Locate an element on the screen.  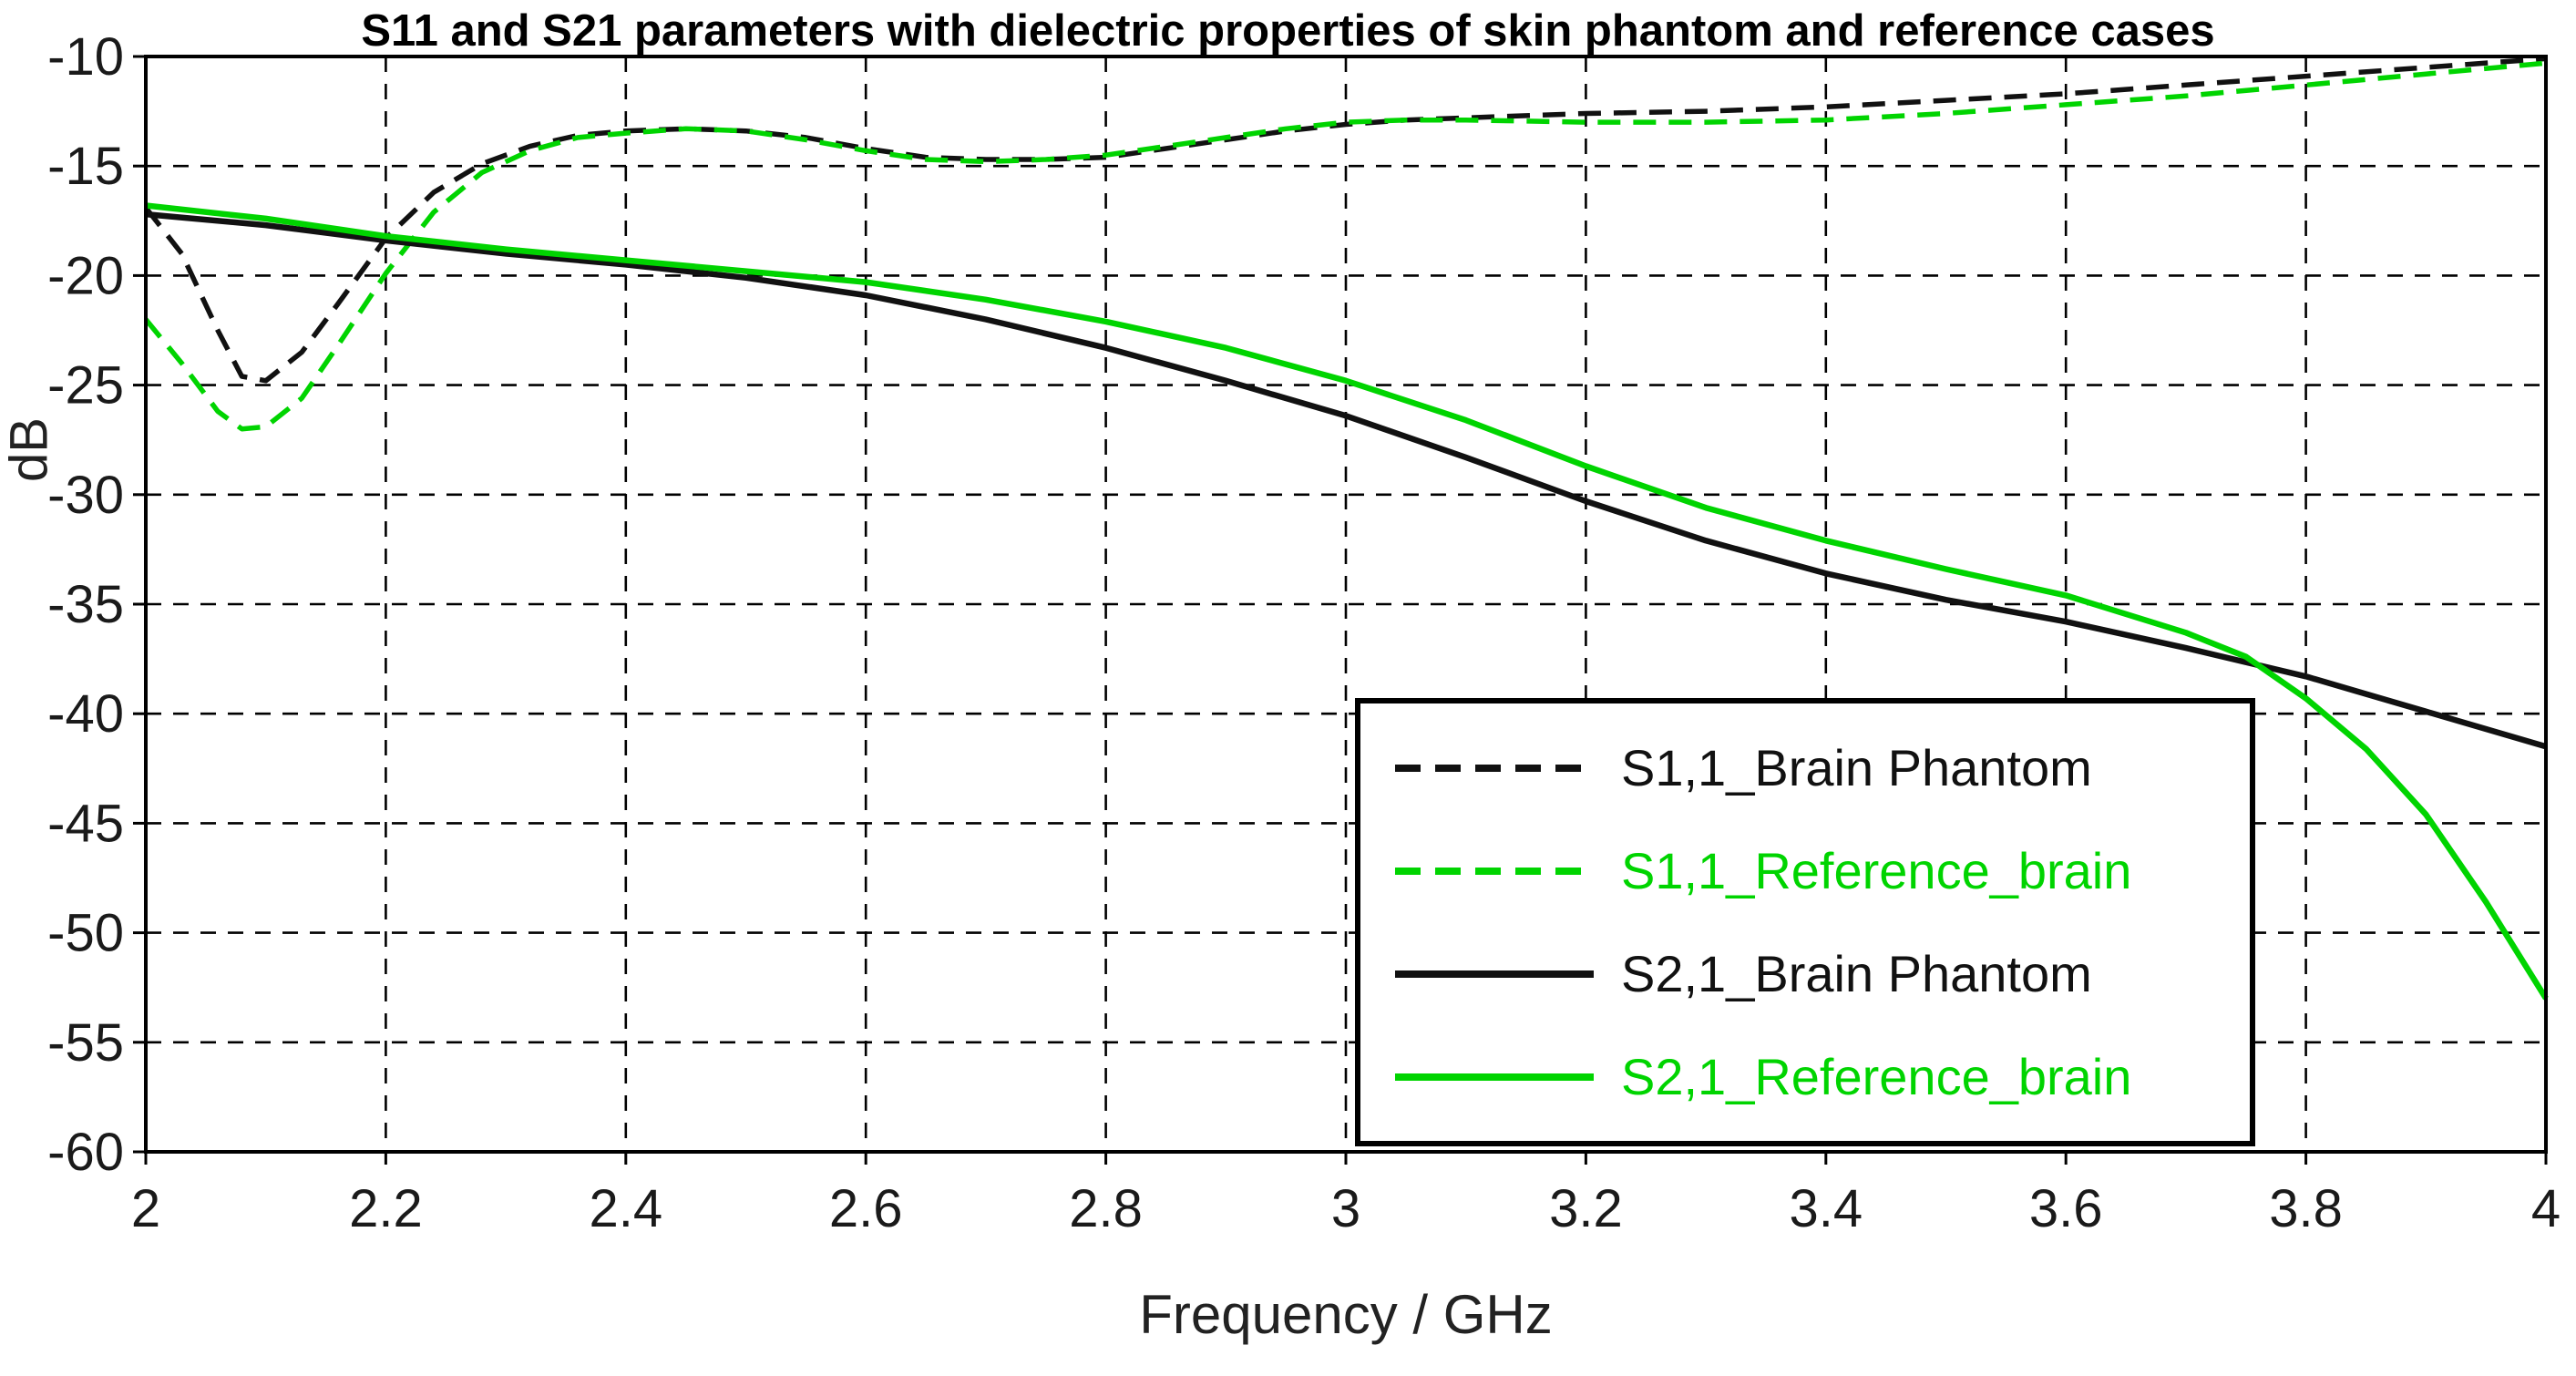
legend-item: S2,1_Reference_brain is located at coordinates (1805, 1077).